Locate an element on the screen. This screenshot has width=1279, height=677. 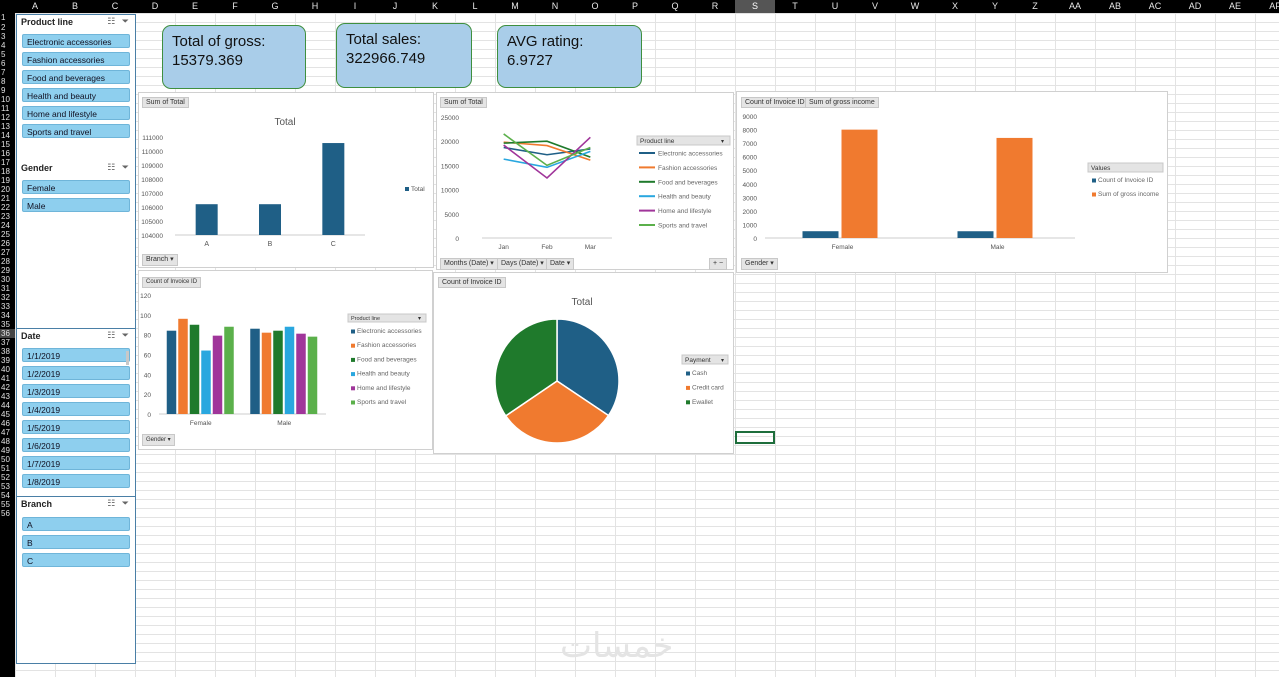
row-header-7: 7 is located at coordinates (3, 72).